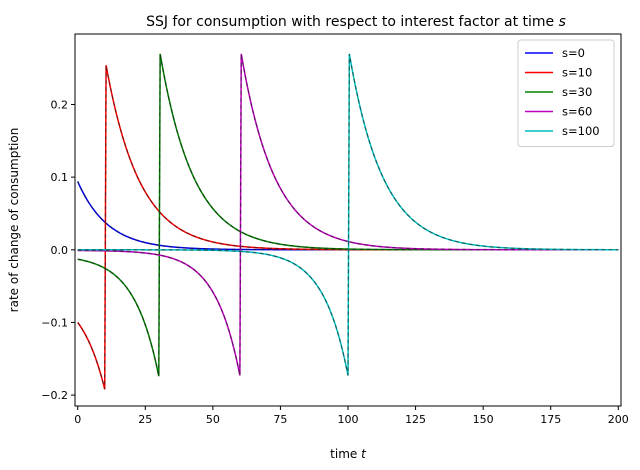 This screenshot has height=470, width=640. What do you see at coordinates (581, 131) in the screenshot?
I see `legend-label-s=100: s=100` at bounding box center [581, 131].